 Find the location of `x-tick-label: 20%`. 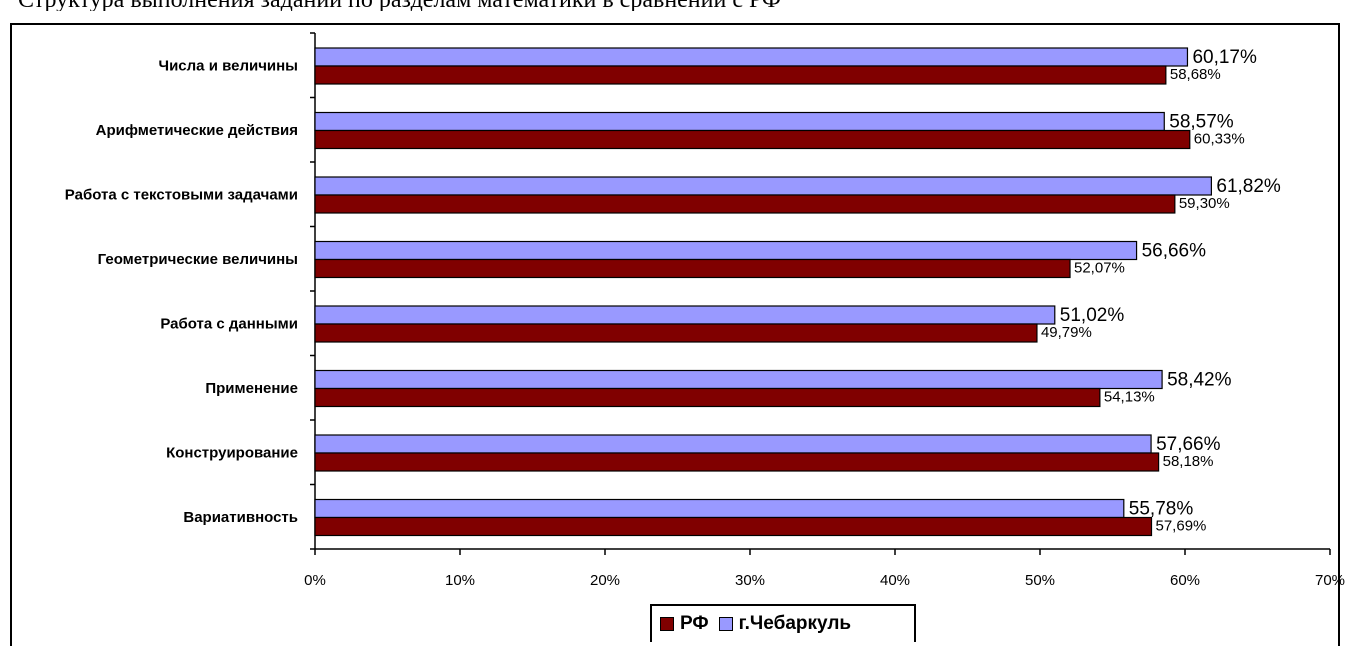

x-tick-label: 20% is located at coordinates (605, 580).